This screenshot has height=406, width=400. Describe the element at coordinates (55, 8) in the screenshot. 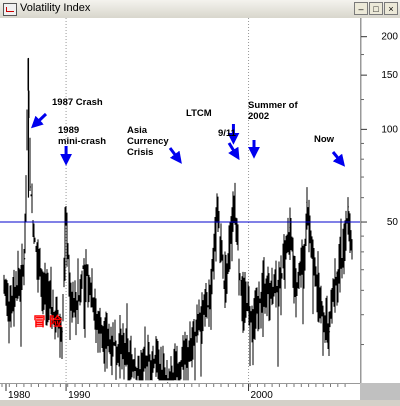

I see `window-title: Volatility Index` at that location.